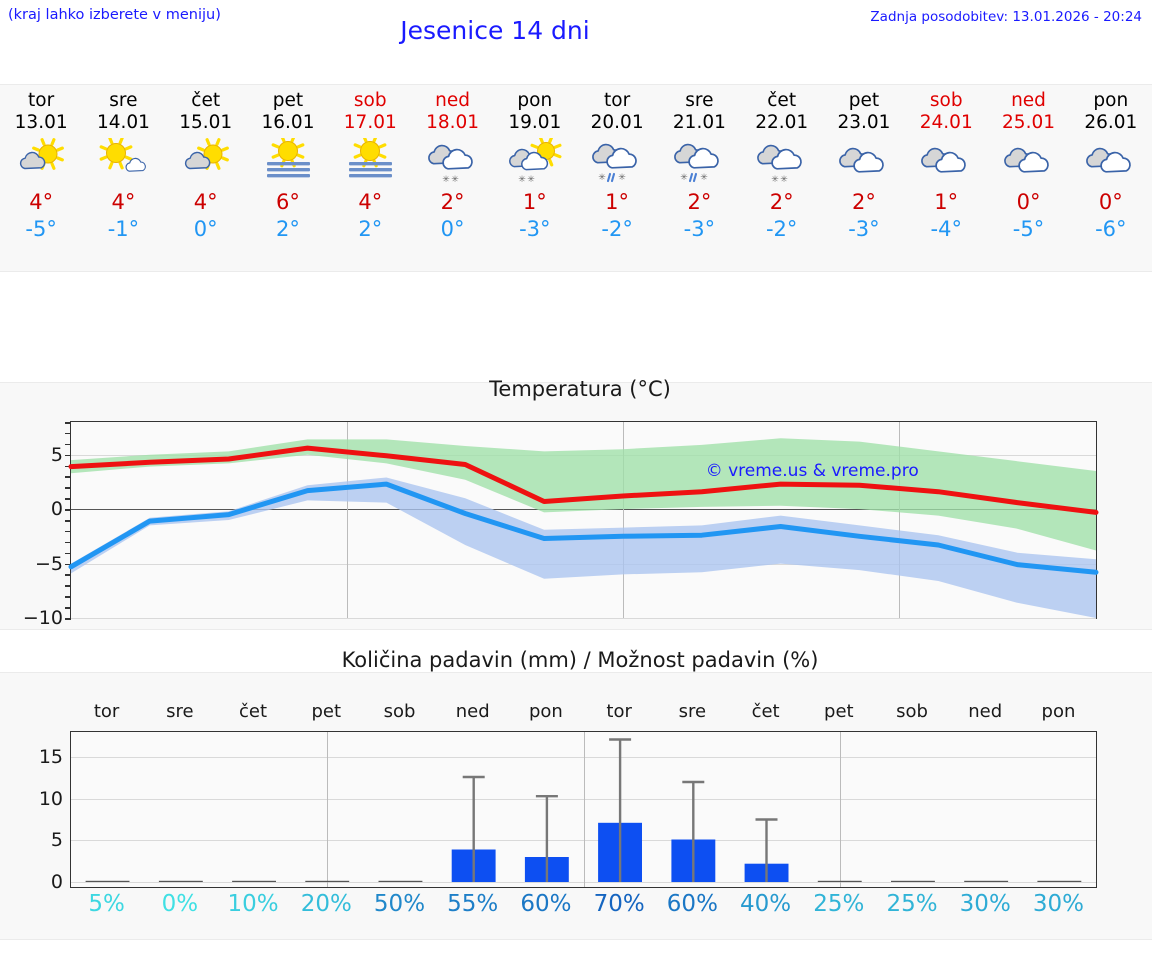 The width and height of the screenshot is (1152, 975). I want to click on precipitation-probability-labels: 5% 0% 10% 20% 50% 55% 60% 70% 60% 40% 25% 25% 30% 30%, so click(582, 909).